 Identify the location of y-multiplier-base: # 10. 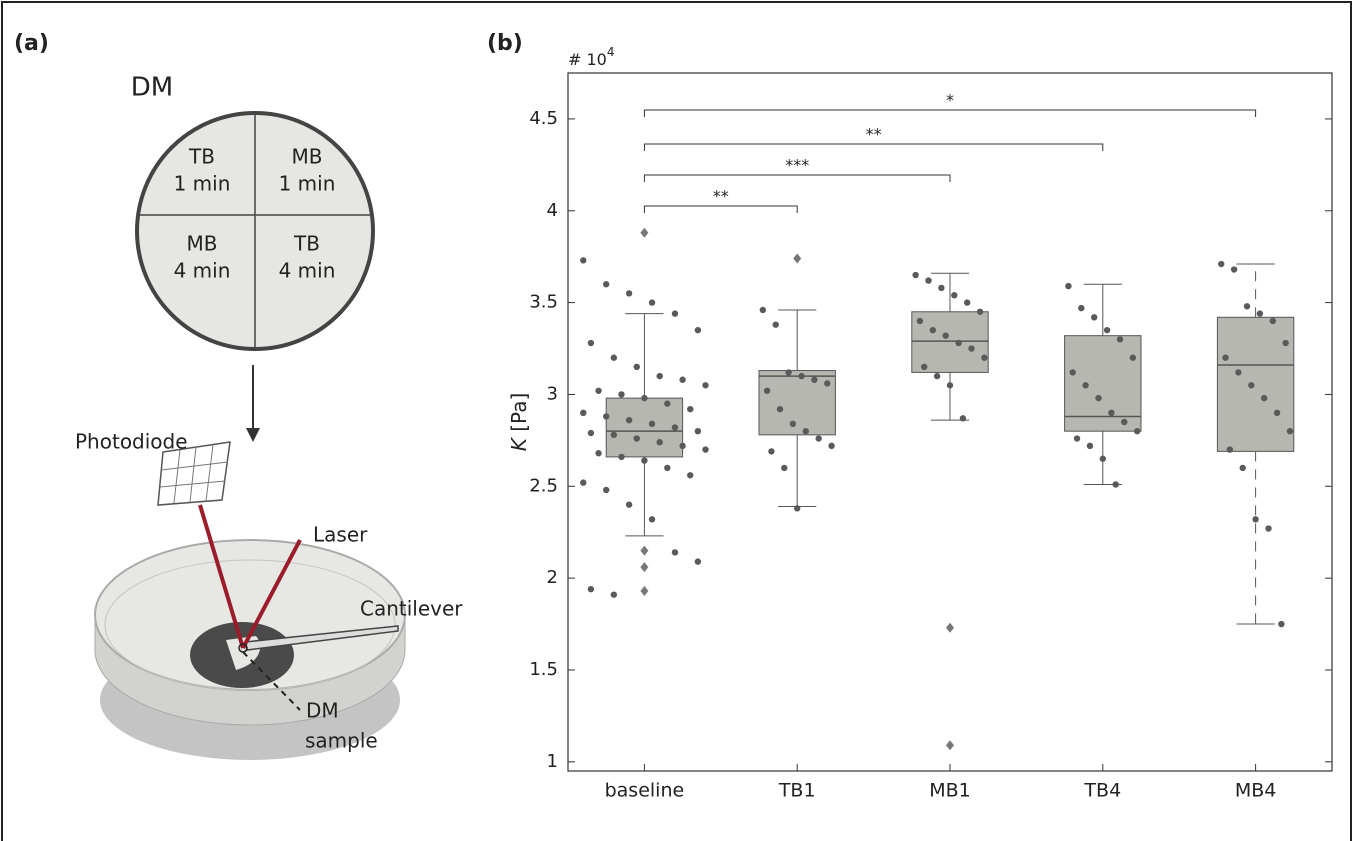
(587, 59).